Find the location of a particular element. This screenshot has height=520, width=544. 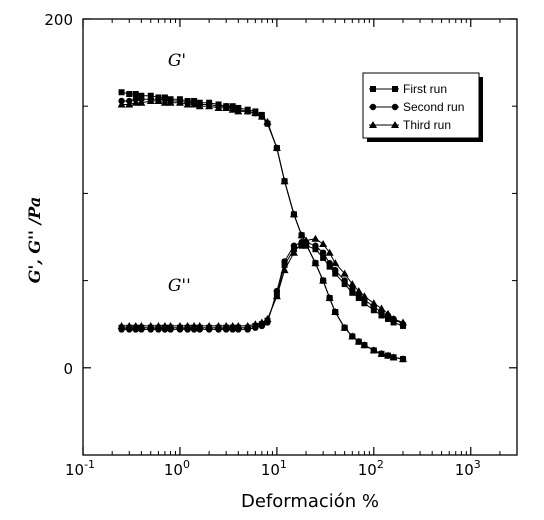

legend: First run Second run Third run is located at coordinates (422, 107).